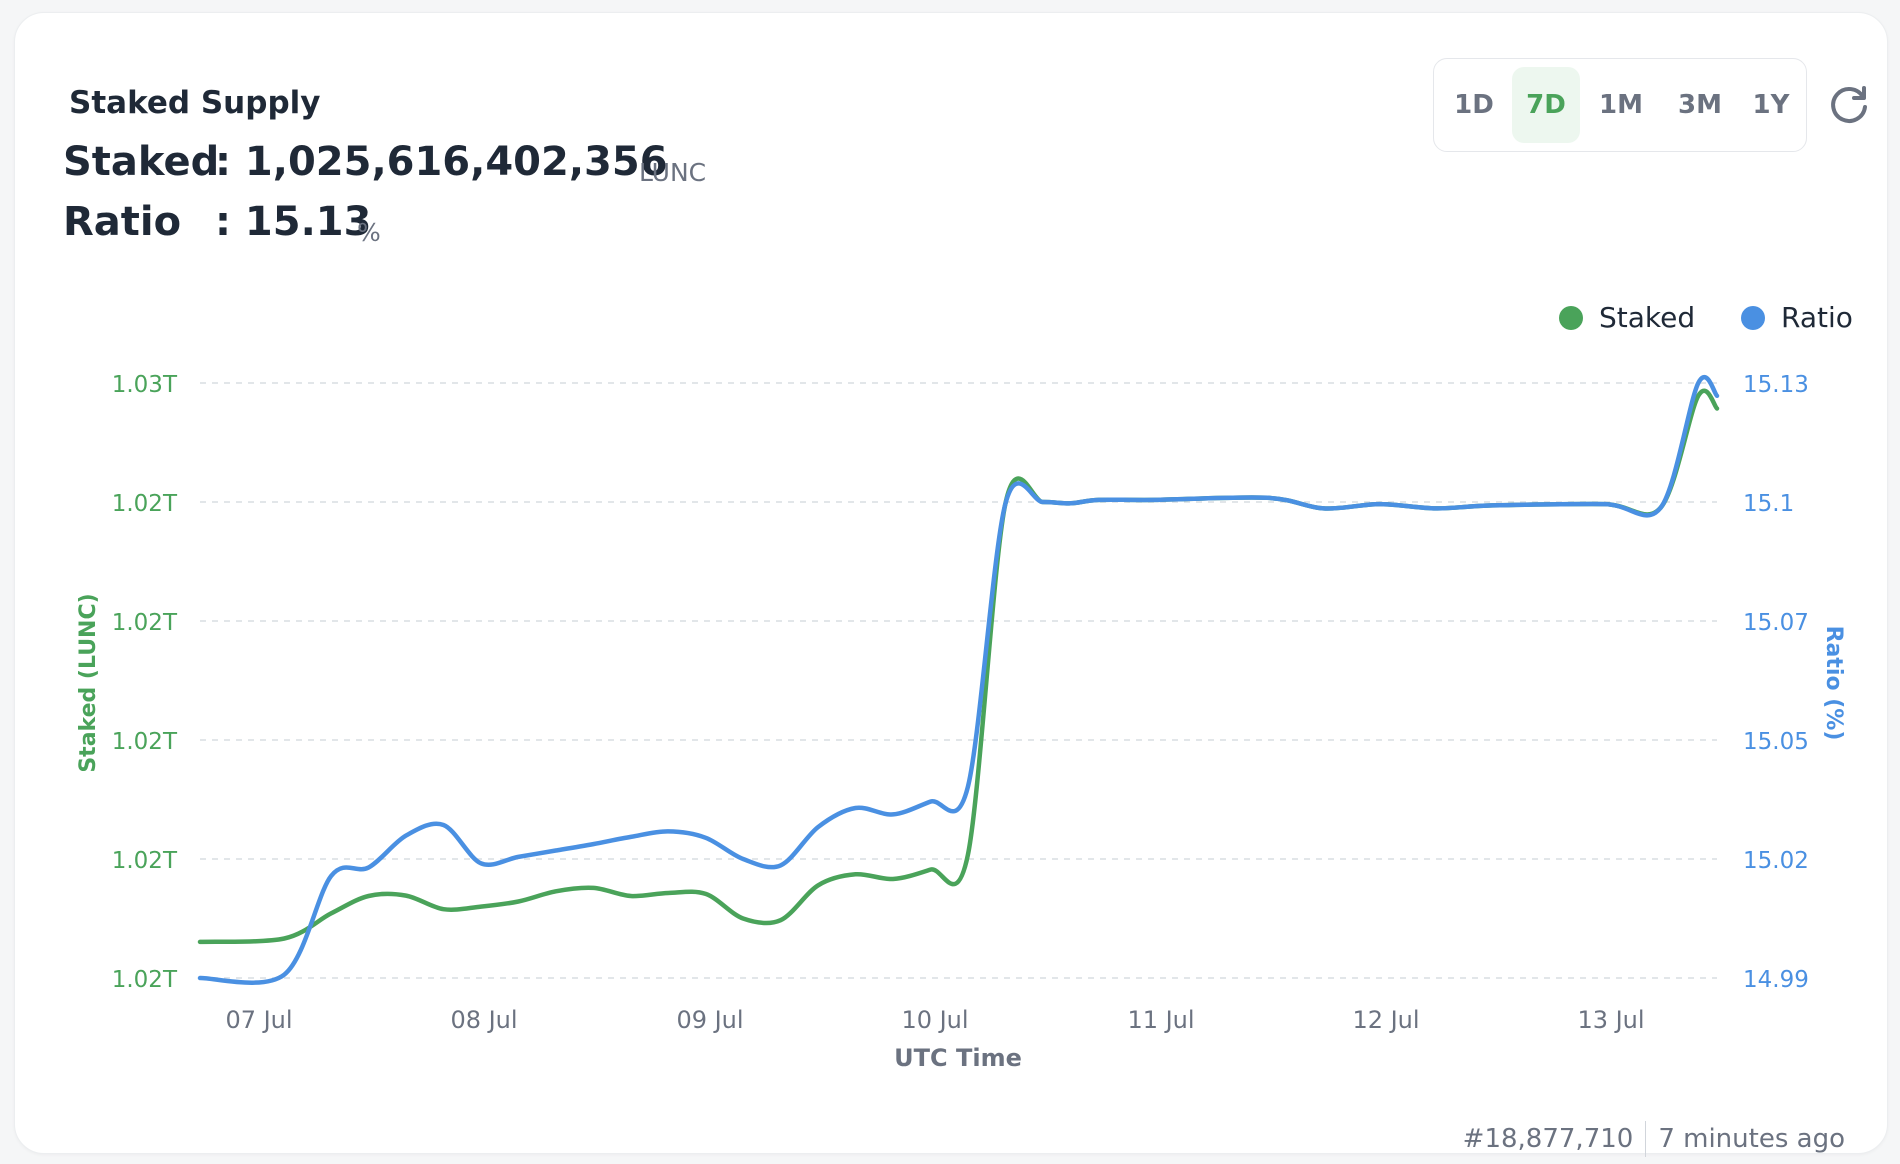  Describe the element at coordinates (1776, 980) in the screenshot. I see `y-right-tick-label: 14.99` at that location.